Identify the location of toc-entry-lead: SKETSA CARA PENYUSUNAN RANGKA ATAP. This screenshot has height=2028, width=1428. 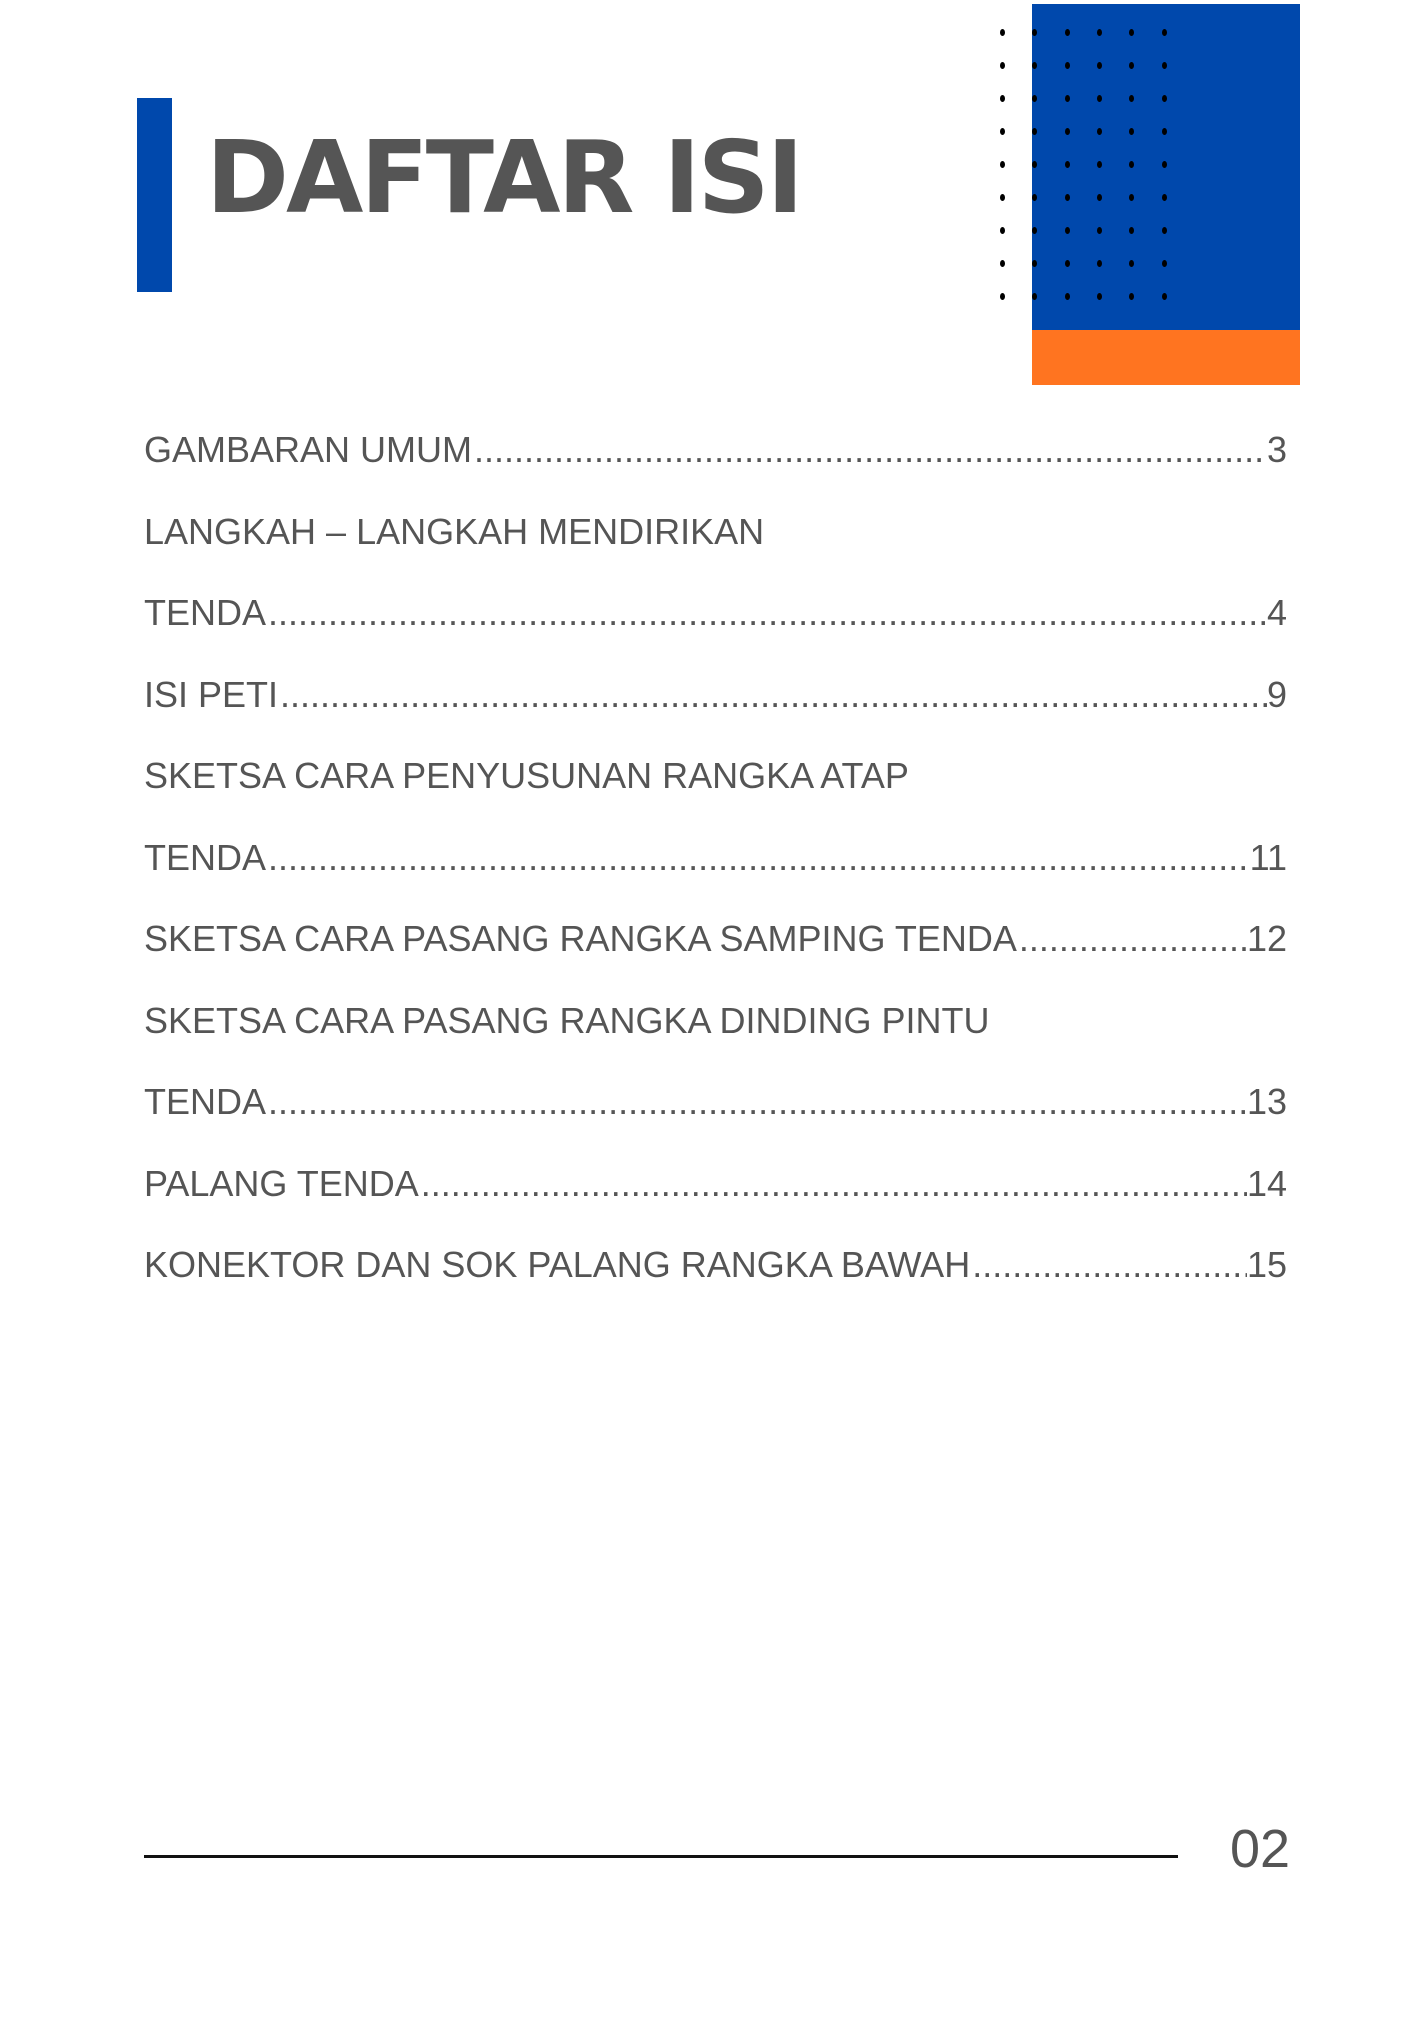
(526, 775).